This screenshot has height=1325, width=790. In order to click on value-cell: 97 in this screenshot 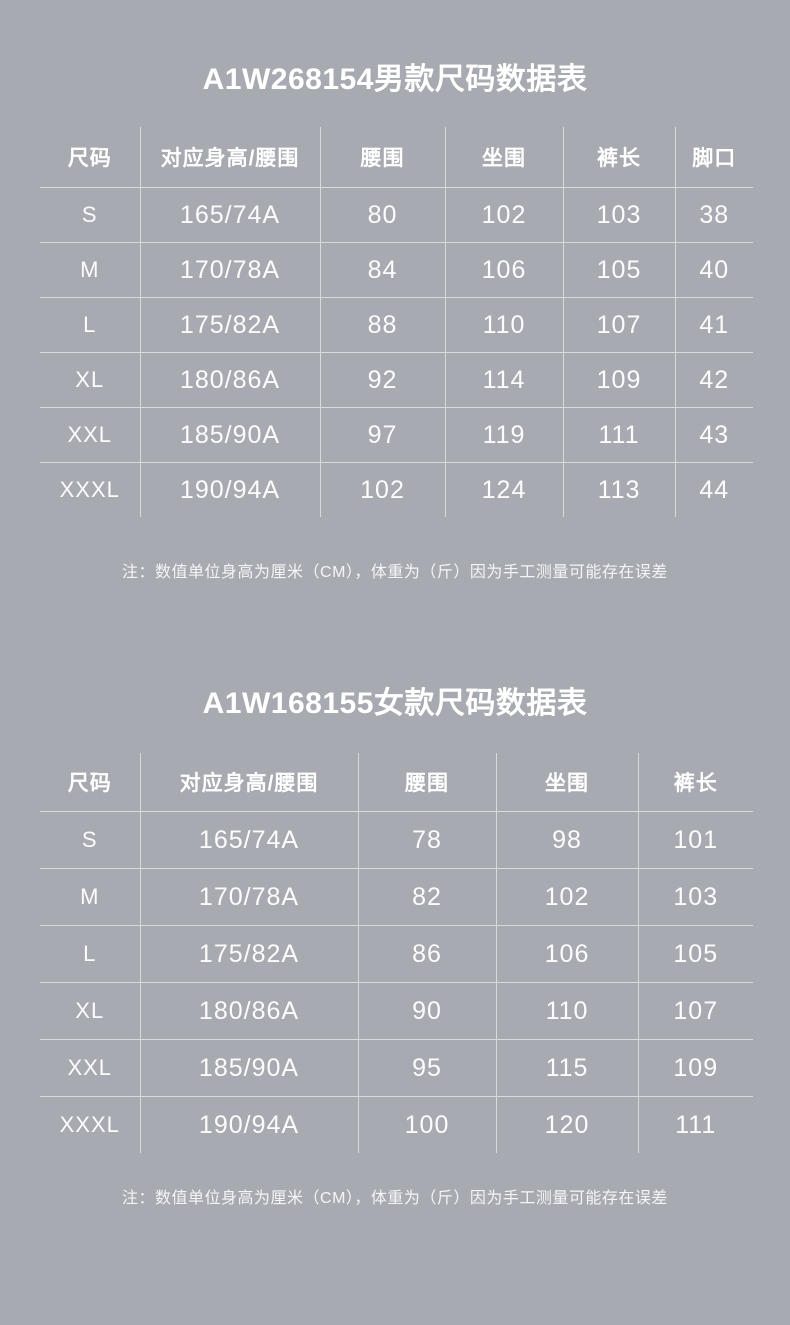, I will do `click(382, 435)`.